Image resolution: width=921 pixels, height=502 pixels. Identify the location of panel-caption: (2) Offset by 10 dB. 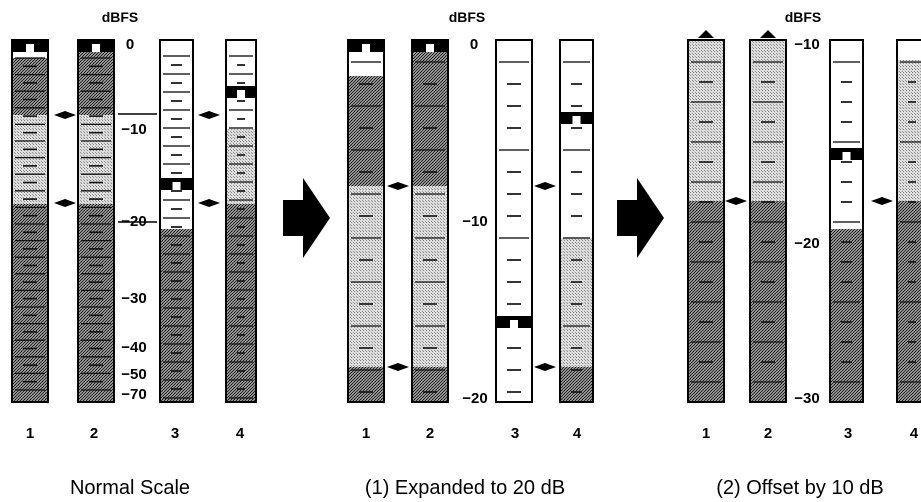
(800, 488).